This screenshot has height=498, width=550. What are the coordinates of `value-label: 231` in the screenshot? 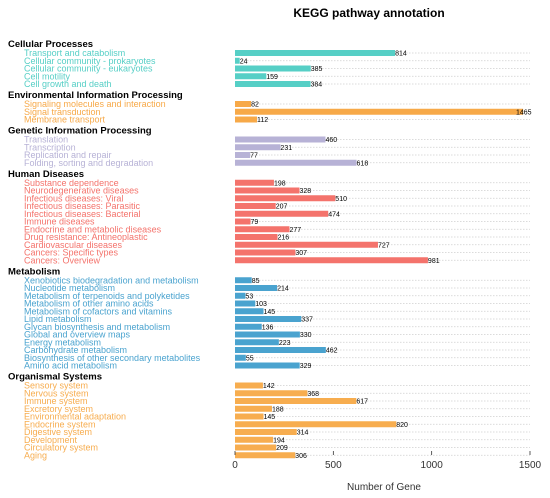 It's located at (286, 148).